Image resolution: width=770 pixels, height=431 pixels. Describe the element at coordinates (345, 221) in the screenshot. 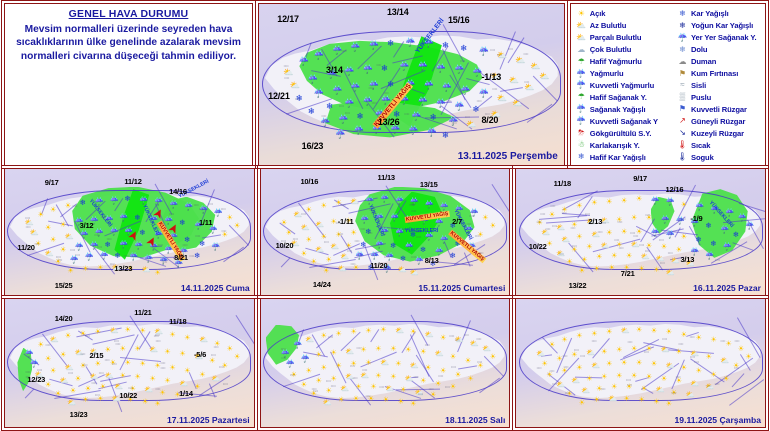

I see `temperature-label: -1/11` at that location.